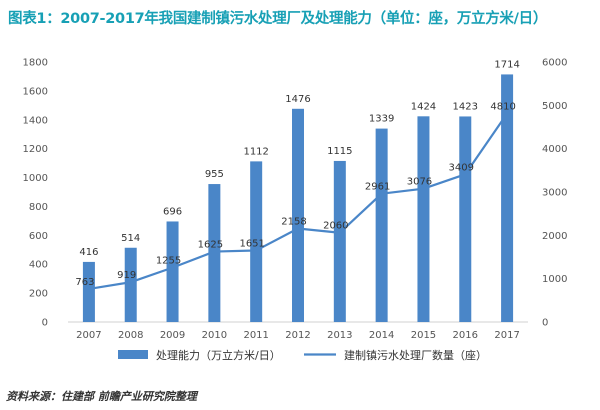  I want to click on left-tick-label: 400, so click(38, 265).